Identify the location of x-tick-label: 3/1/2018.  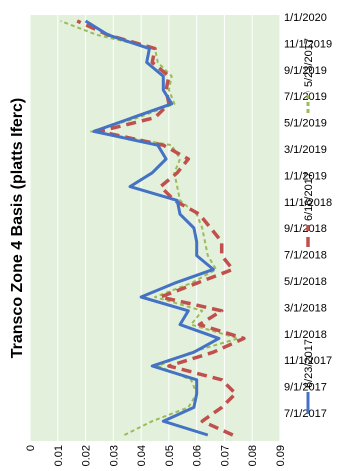
(305, 308).